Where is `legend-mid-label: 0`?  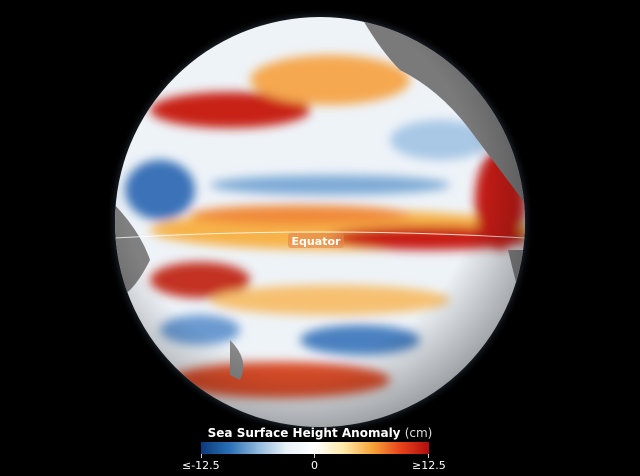 legend-mid-label: 0 is located at coordinates (314, 465).